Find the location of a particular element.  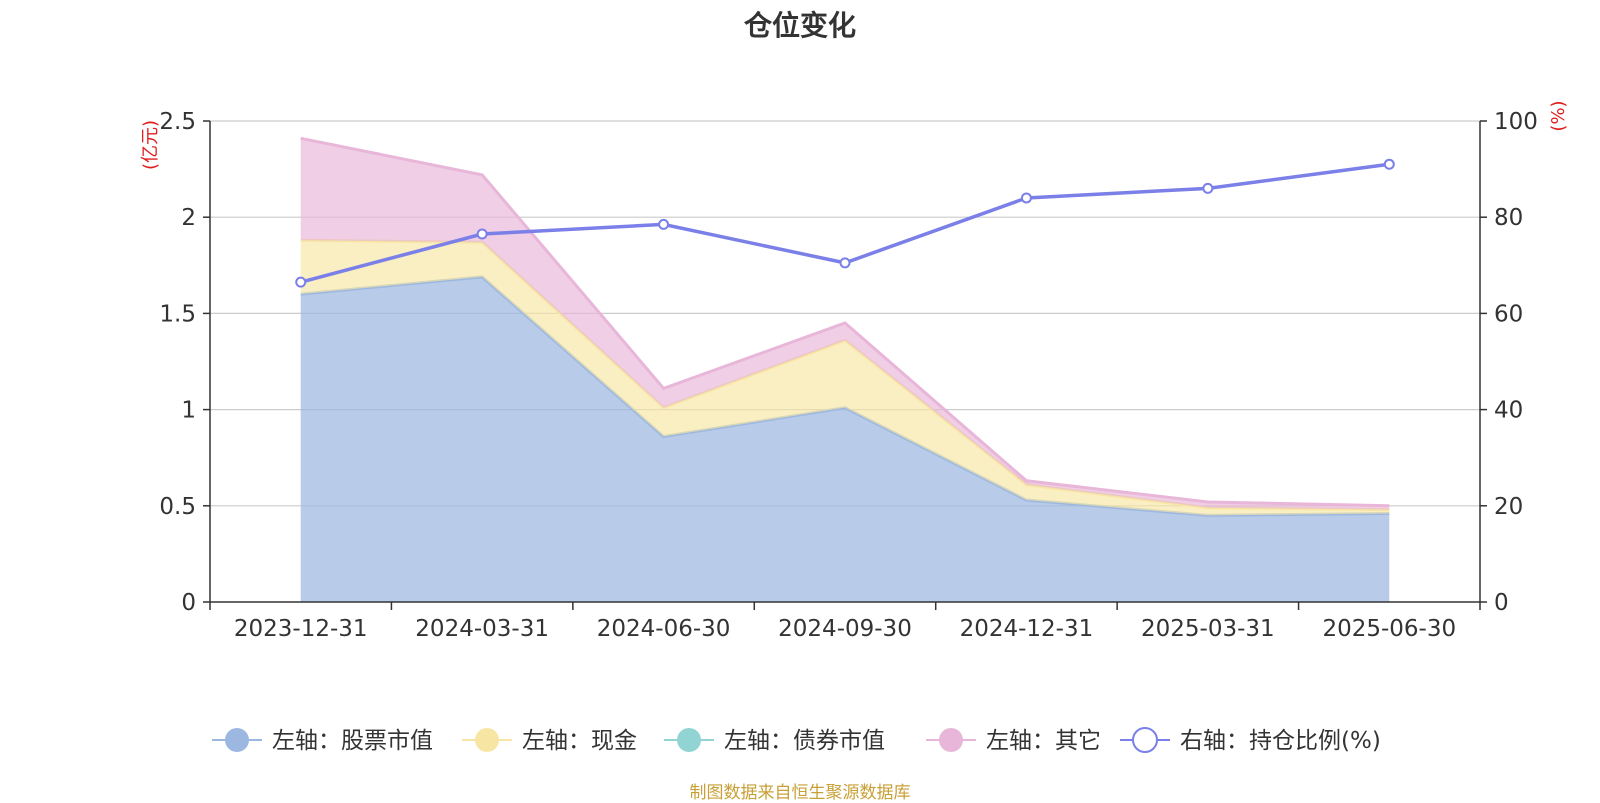

bond-legend-label: 左轴：债券市值 is located at coordinates (804, 741).